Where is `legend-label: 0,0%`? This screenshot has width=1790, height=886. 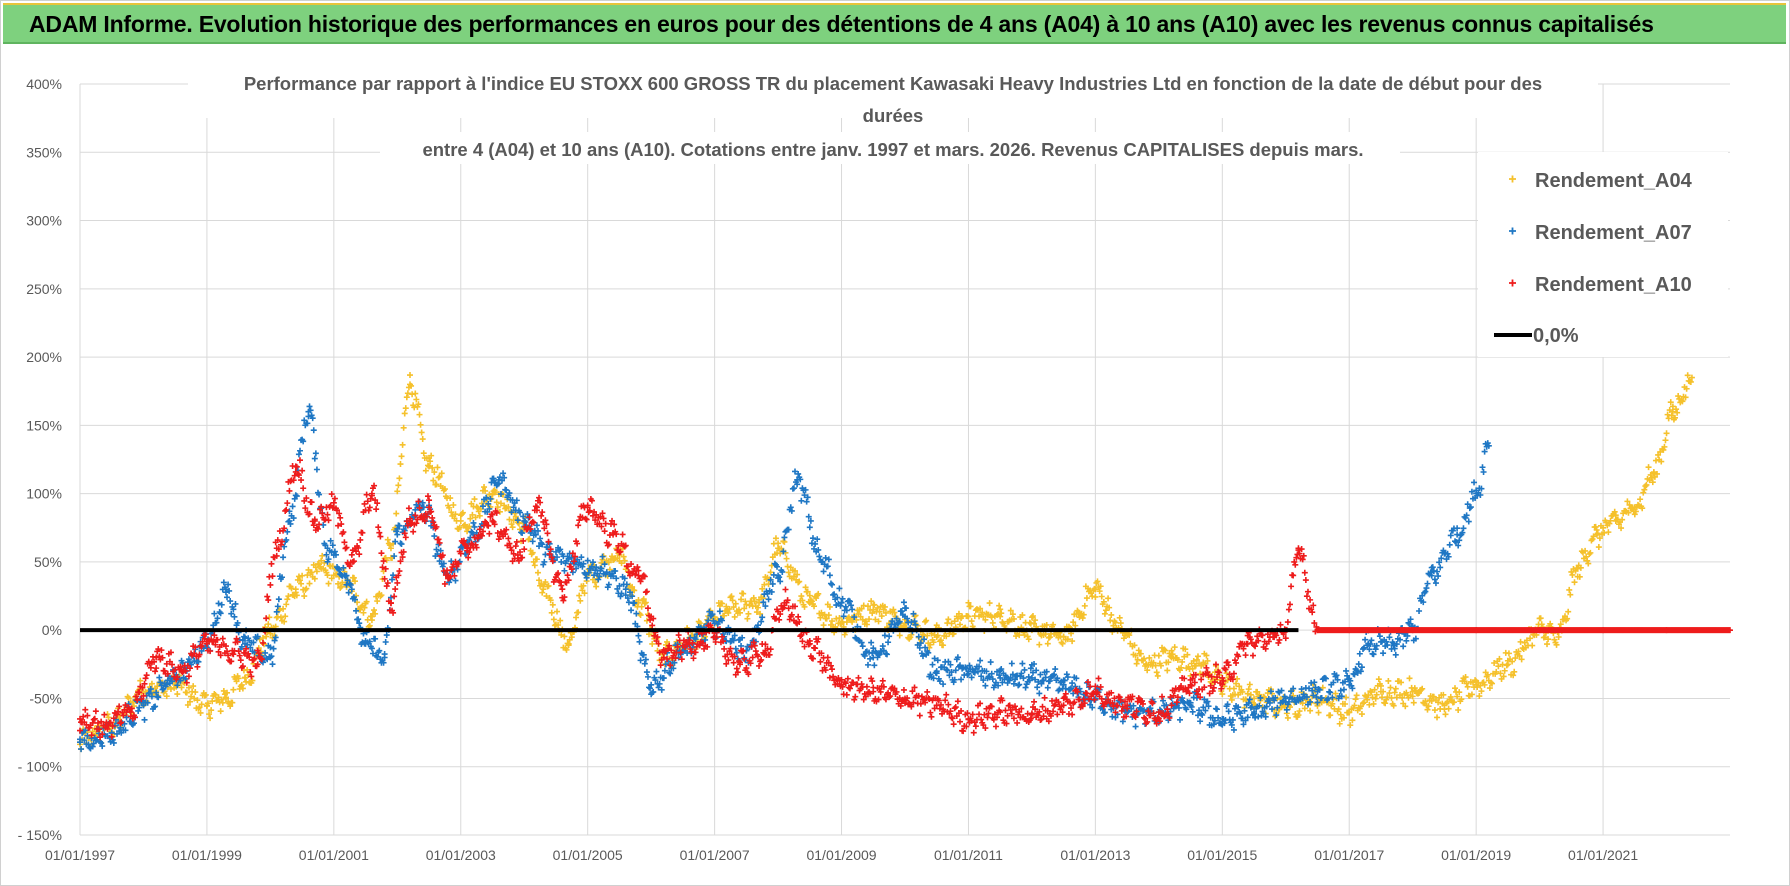 legend-label: 0,0% is located at coordinates (1556, 336).